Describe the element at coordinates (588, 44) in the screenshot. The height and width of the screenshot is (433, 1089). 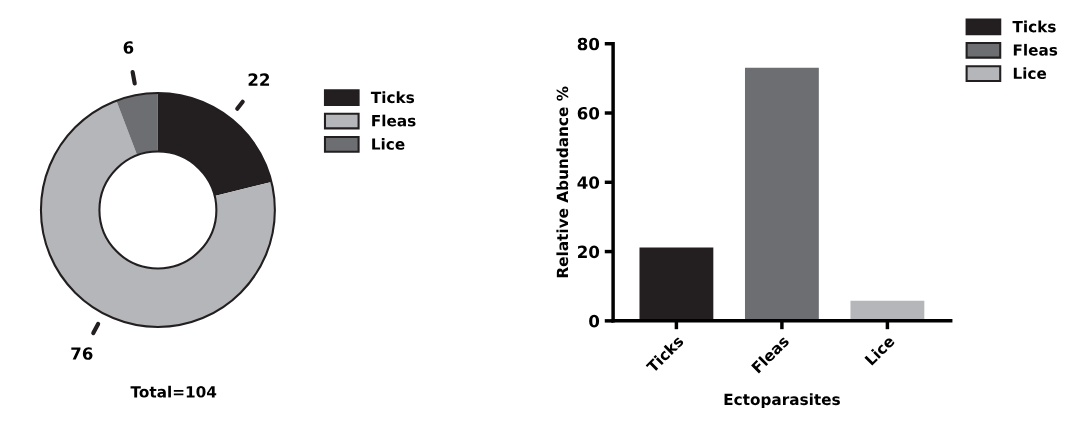
I see `y-tick-label: 80` at that location.